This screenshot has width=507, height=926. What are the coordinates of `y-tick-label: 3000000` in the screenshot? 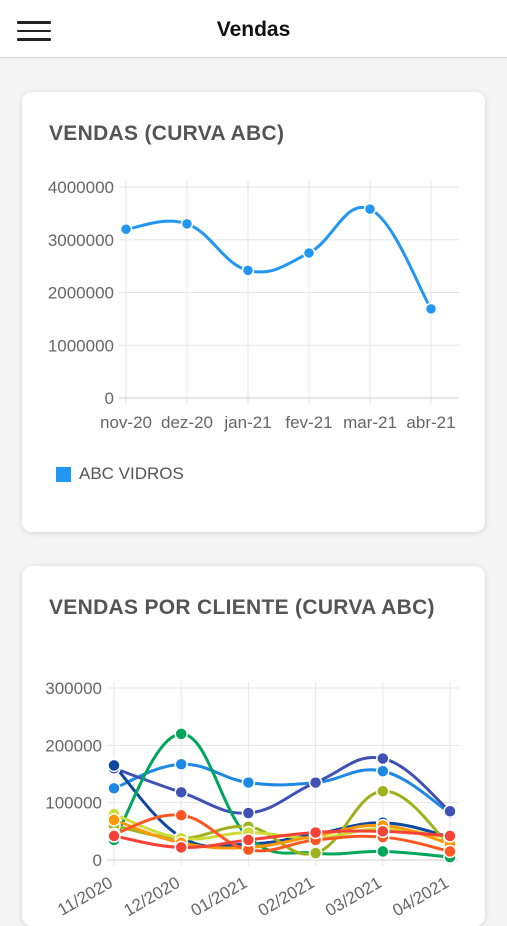 It's located at (81, 240).